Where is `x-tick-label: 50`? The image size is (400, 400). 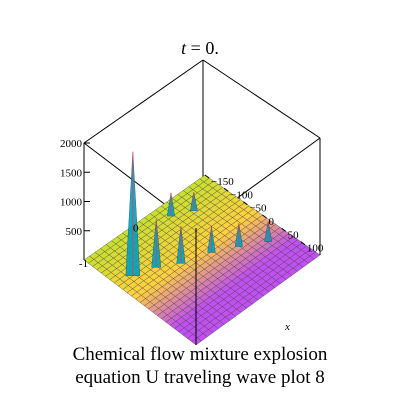
x-tick-label: 50 is located at coordinates (294, 235).